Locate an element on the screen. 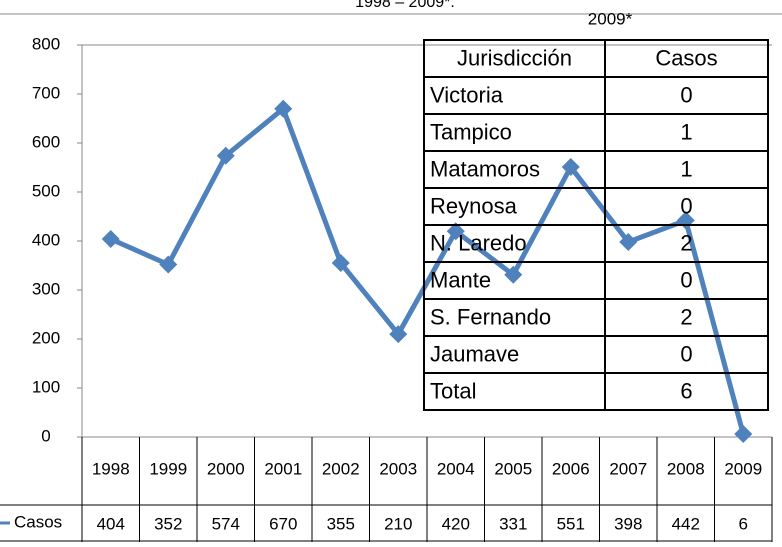  x-tick-label: 2005 is located at coordinates (513, 468).